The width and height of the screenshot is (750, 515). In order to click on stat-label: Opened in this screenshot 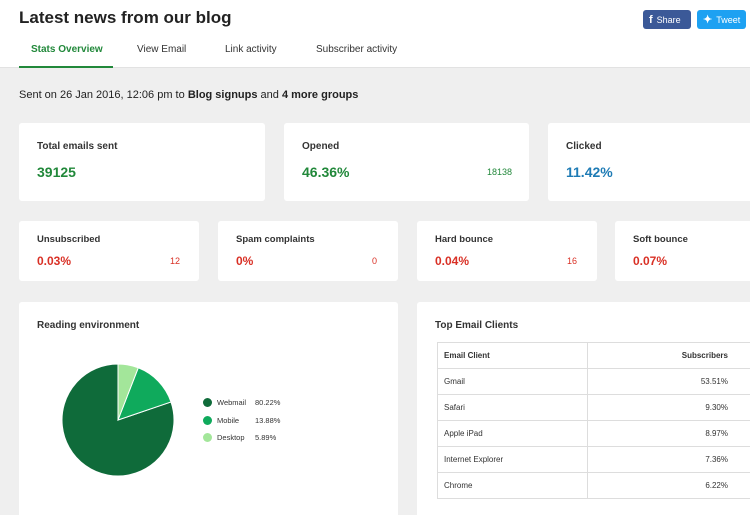, I will do `click(321, 146)`.